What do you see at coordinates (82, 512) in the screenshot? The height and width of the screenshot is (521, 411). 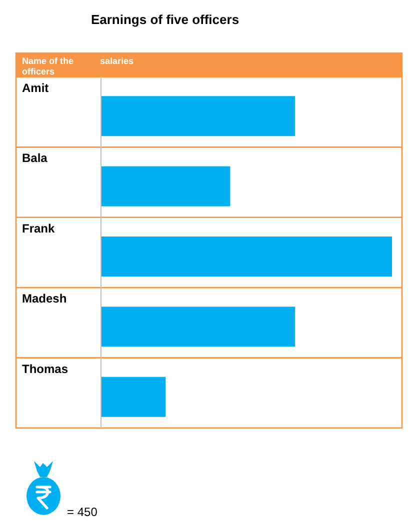 I see `text: = 450` at bounding box center [82, 512].